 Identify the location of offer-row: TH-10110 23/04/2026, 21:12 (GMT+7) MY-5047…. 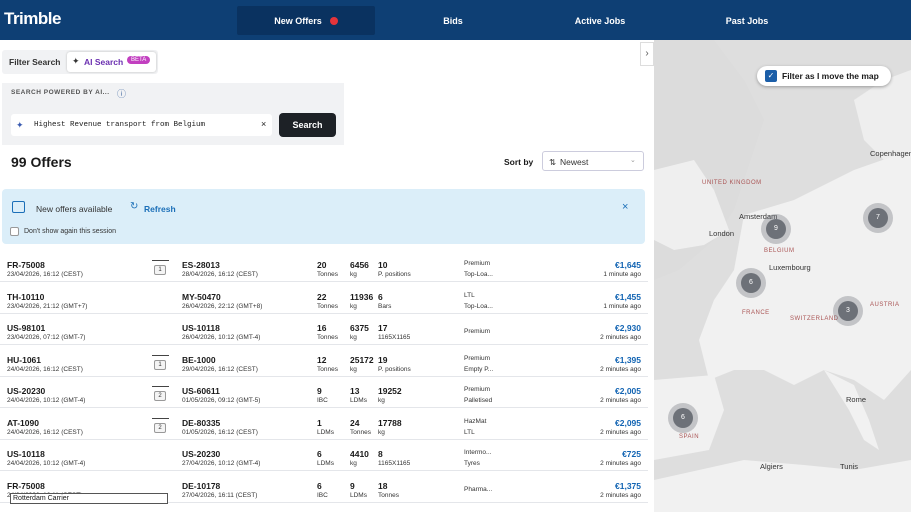
(324, 298).